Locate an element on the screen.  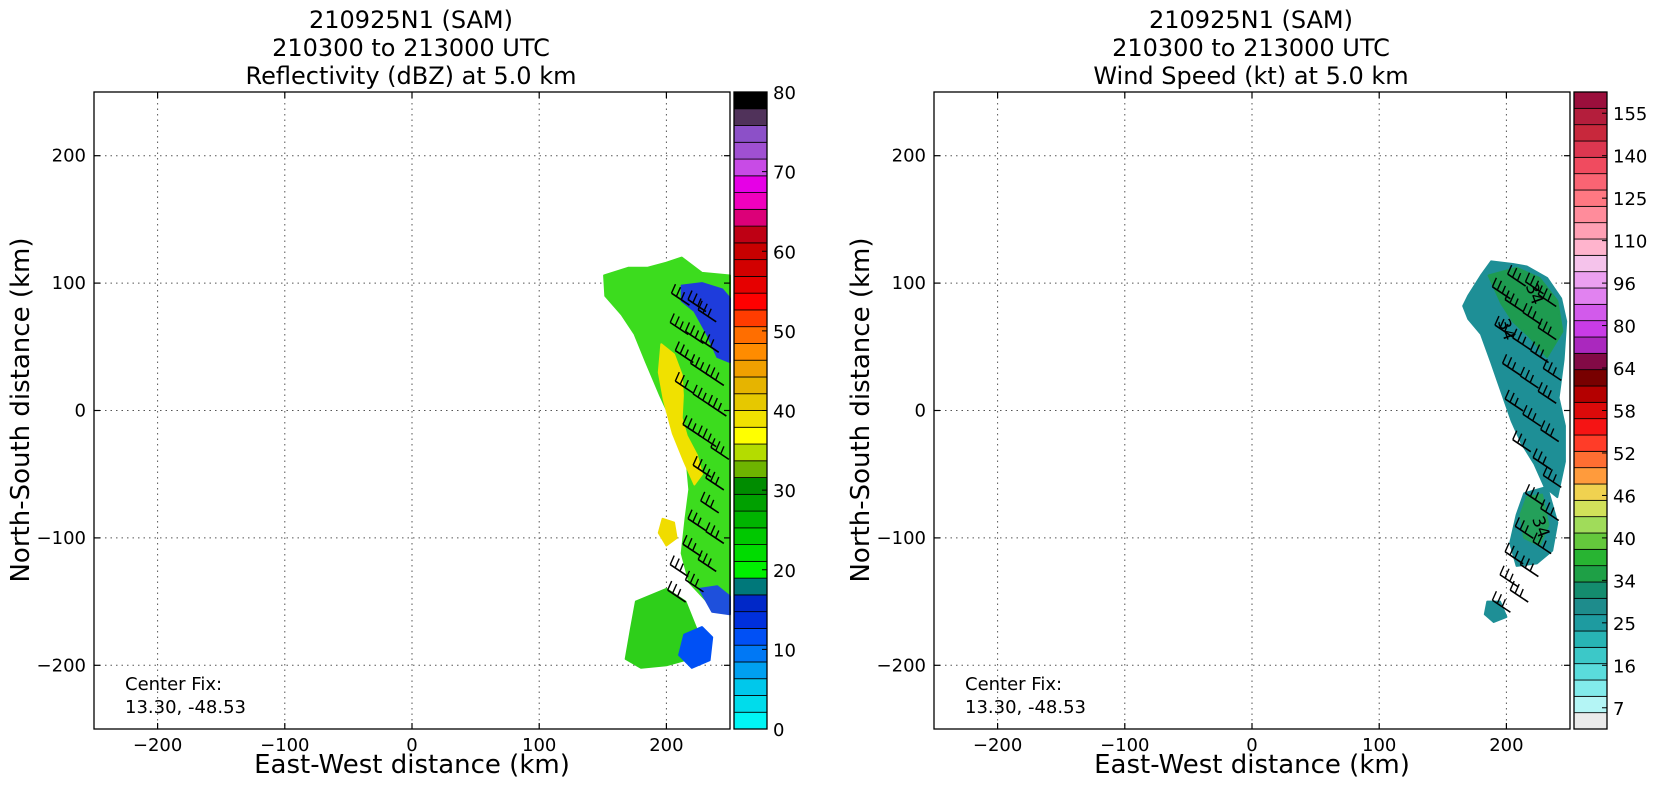
wind-x-tick-label: 200 is located at coordinates (1506, 745).